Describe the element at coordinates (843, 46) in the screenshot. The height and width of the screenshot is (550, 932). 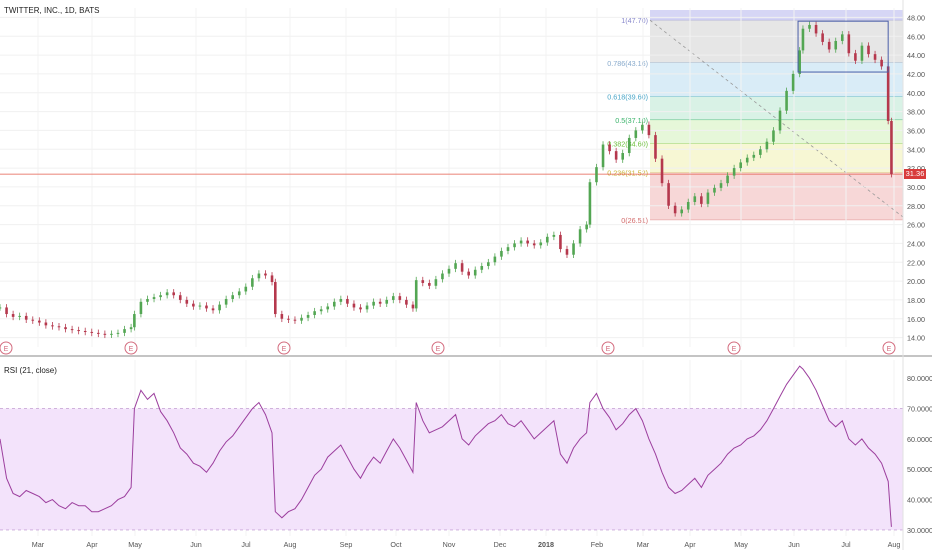
I see `fib-box` at that location.